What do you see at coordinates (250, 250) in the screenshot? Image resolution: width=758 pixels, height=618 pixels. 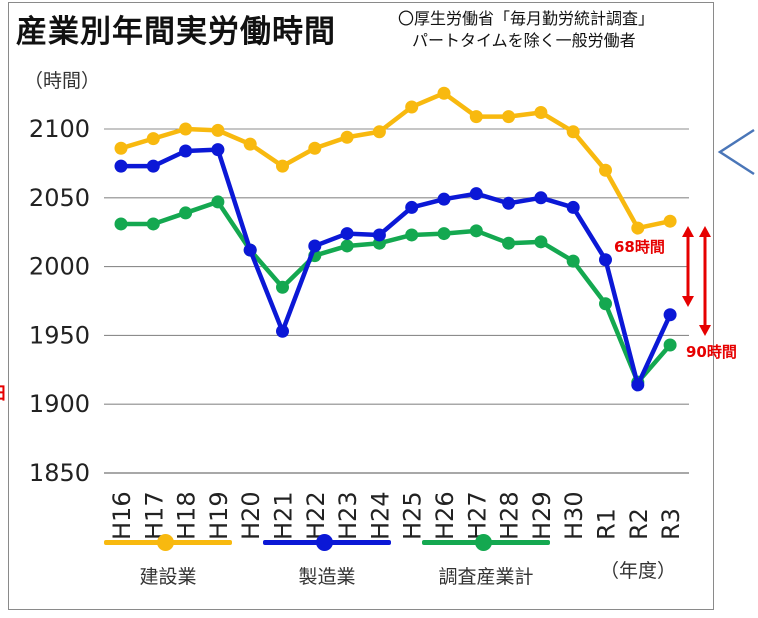 I see `point-manufacturing-H20` at bounding box center [250, 250].